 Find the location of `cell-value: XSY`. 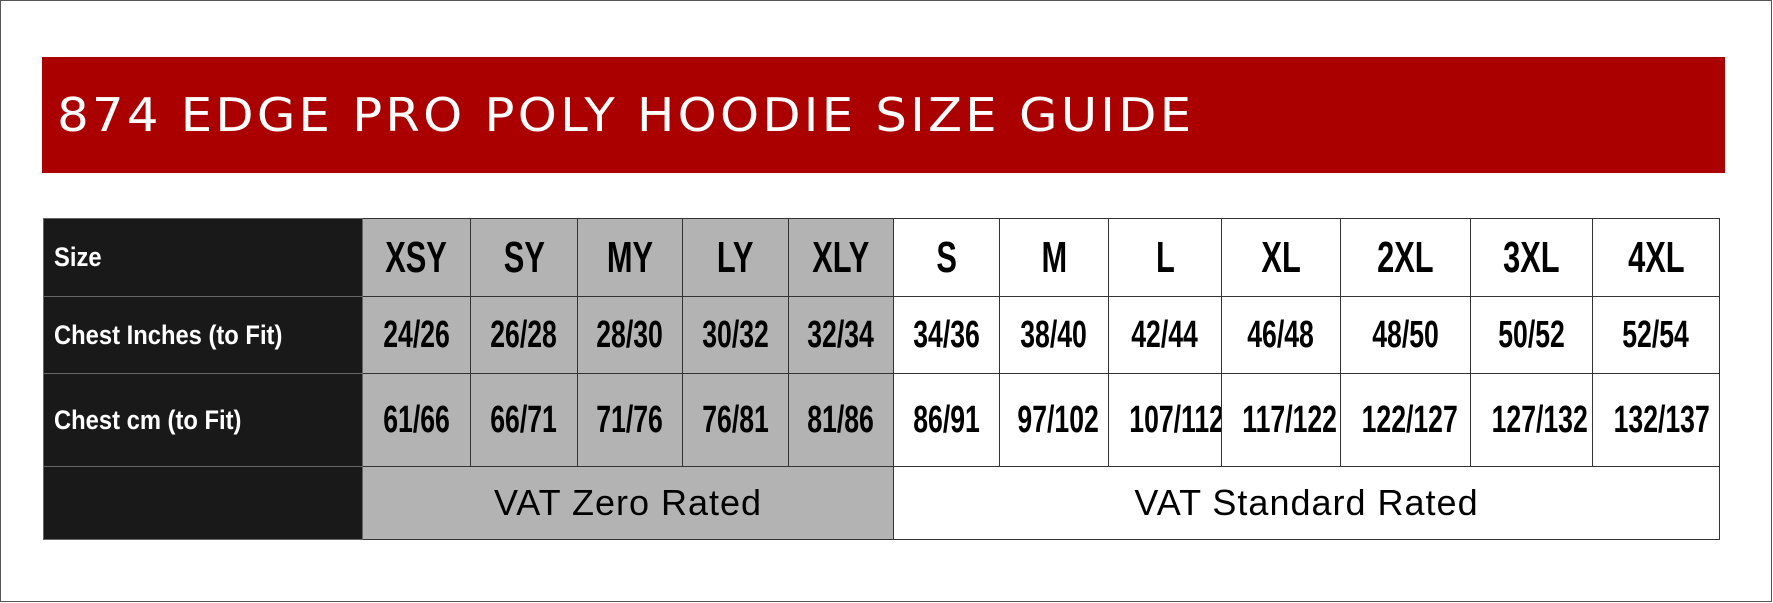

cell-value: XSY is located at coordinates (416, 257).